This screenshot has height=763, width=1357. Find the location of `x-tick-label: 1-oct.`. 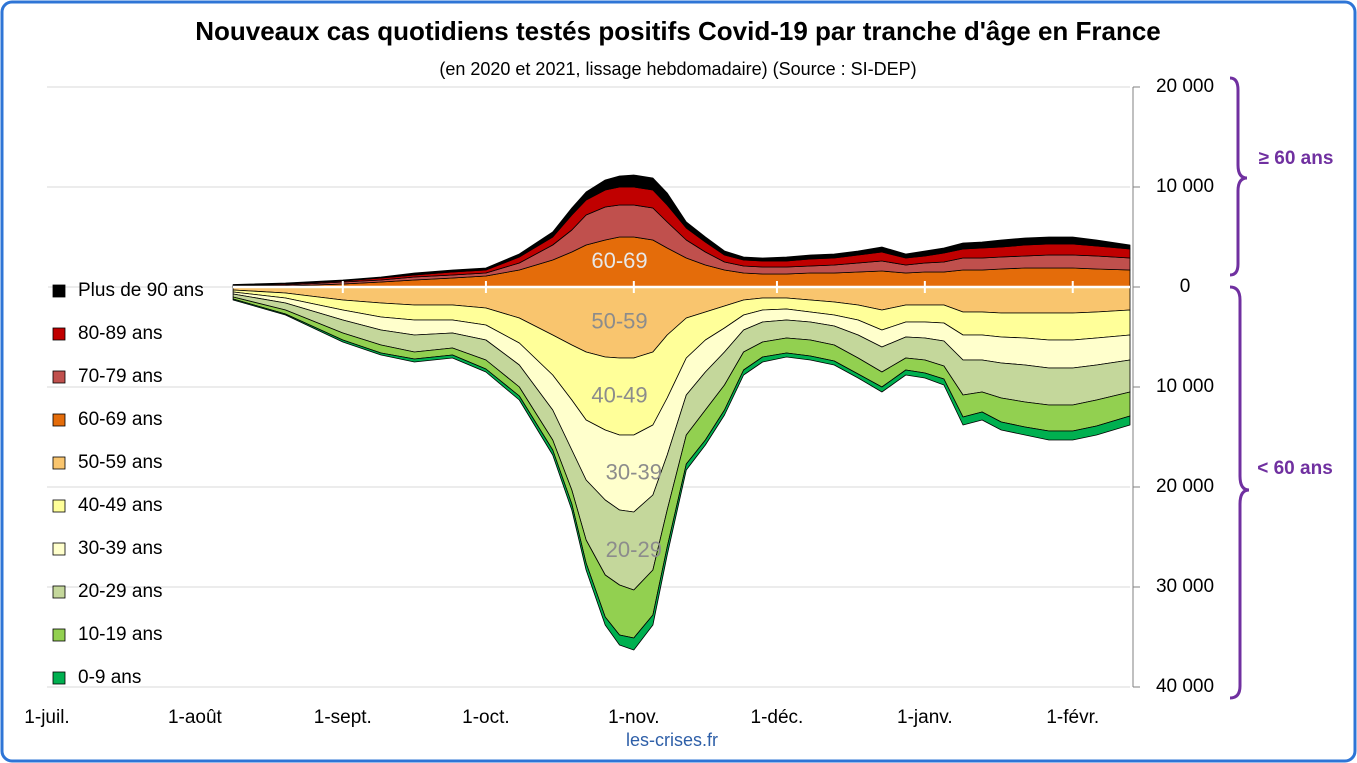

x-tick-label: 1-oct. is located at coordinates (486, 717).